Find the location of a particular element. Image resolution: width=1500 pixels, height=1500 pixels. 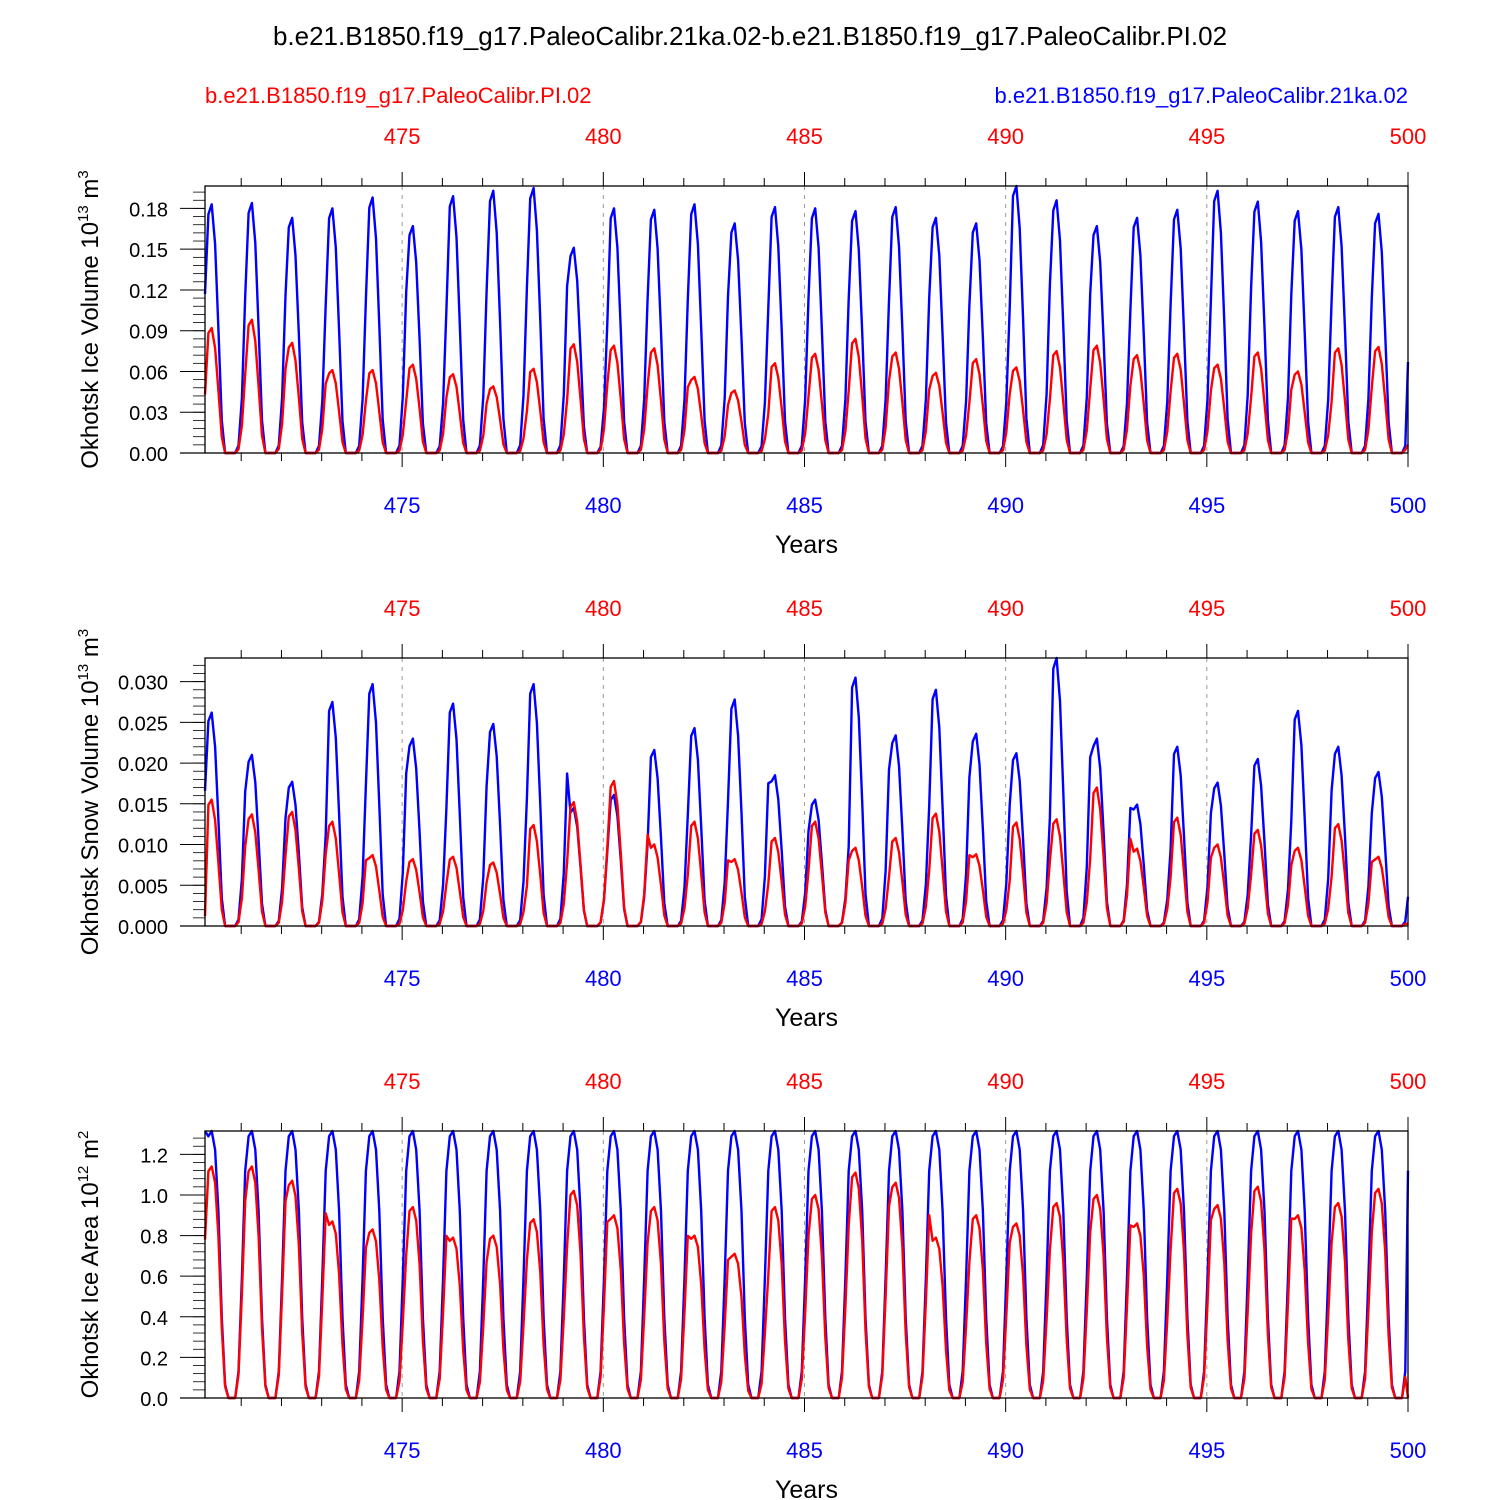

legend-label-21ka: b.e21.B1850.f19_g17.PaleoCalibr.21ka.02 is located at coordinates (1201, 95).